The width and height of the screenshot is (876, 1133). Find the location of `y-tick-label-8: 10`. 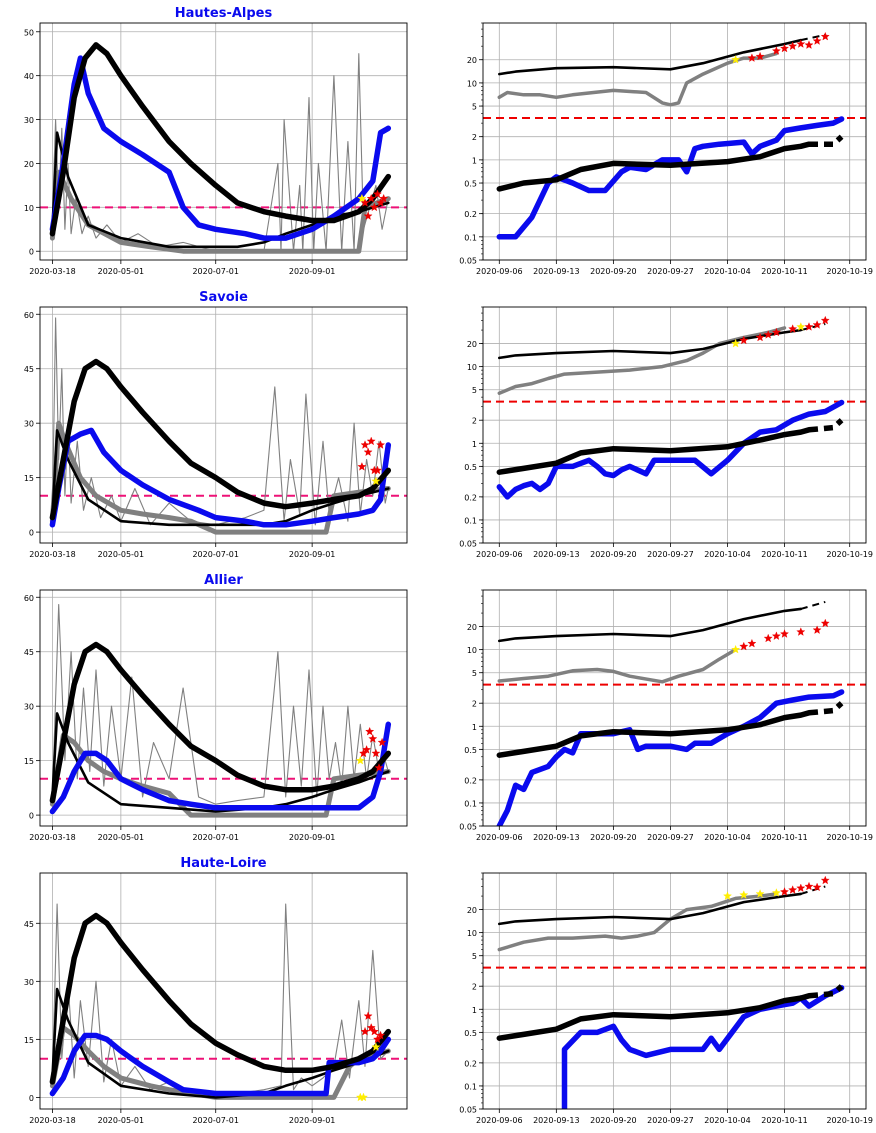

y-tick-label-8: 10 is located at coordinates (472, 933).